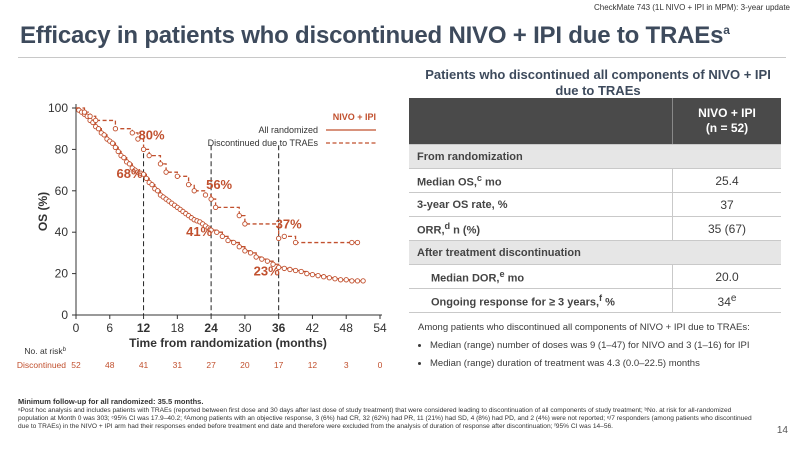  Describe the element at coordinates (313, 365) in the screenshot. I see `at-risk-value: 12` at that location.